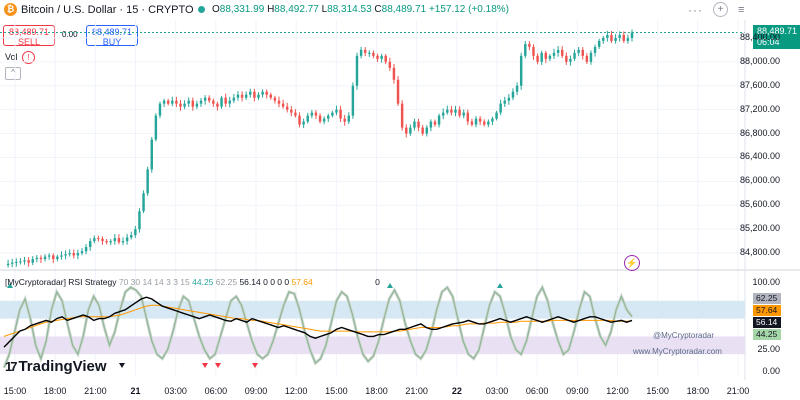 The height and width of the screenshot is (400, 800). I want to click on tradingview-mark: 17, so click(11, 366).